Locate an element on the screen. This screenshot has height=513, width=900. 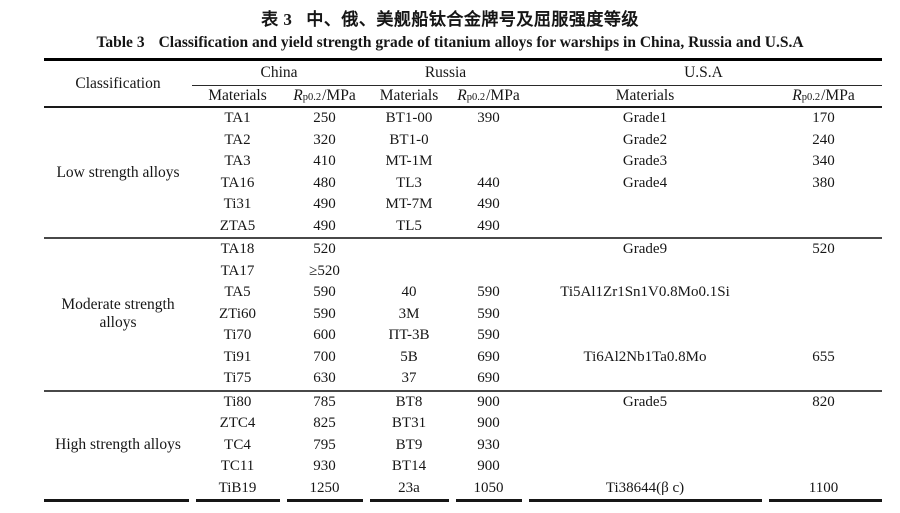
table-row: ZTi60 590 3M 590 is located at coordinates (537, 315).